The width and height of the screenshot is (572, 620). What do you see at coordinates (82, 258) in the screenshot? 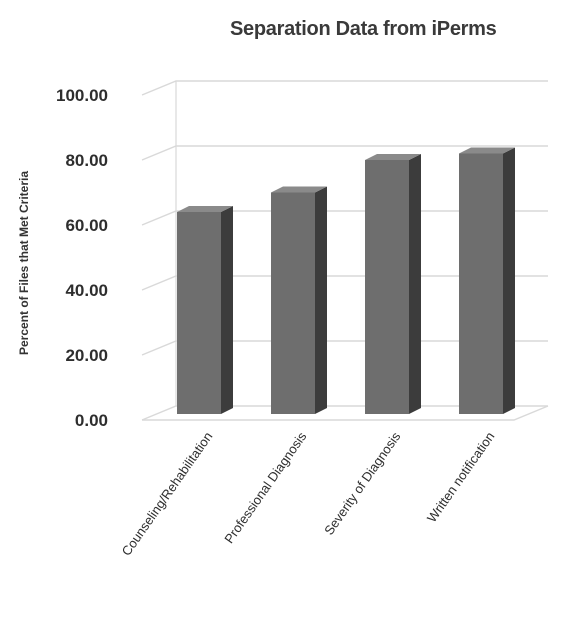
I see `y-tick-labels: 0.00 20.00 40.00 60.00 80.00 100.00` at bounding box center [82, 258].